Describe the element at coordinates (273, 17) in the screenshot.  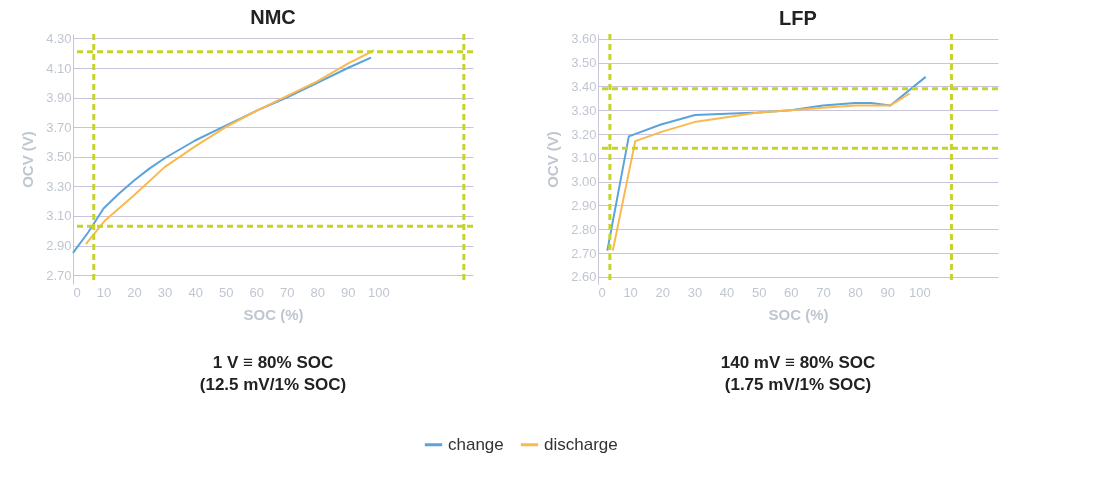
I see `chart-title: NMC` at that location.